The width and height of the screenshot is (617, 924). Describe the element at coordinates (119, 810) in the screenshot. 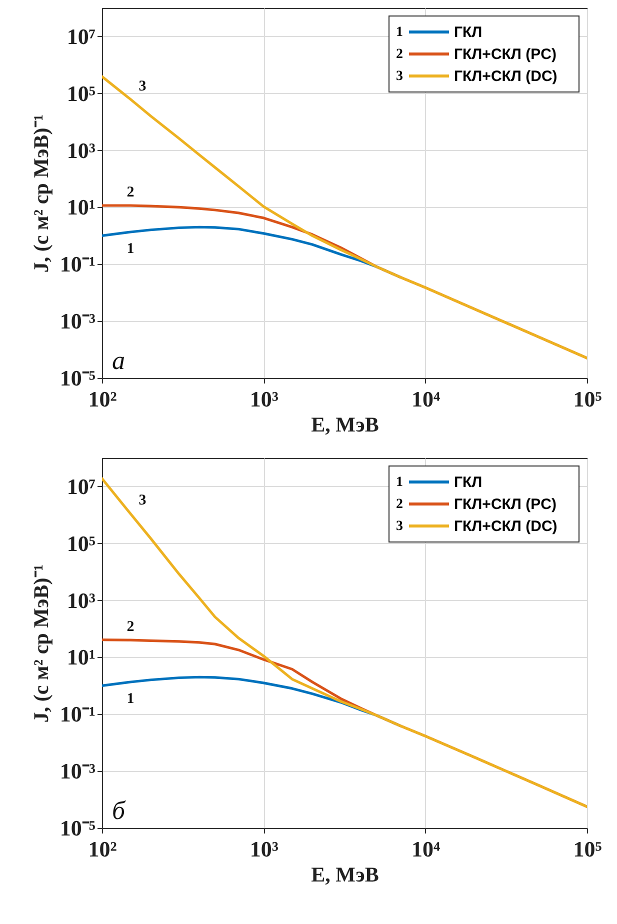

I see `annotation: б` at that location.